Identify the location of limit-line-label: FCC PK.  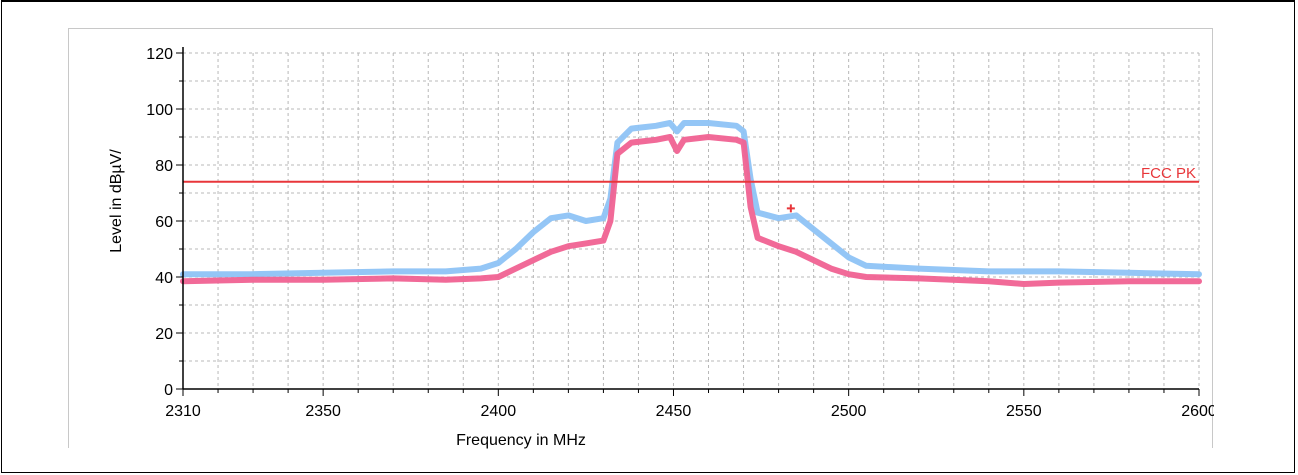
(1168, 173).